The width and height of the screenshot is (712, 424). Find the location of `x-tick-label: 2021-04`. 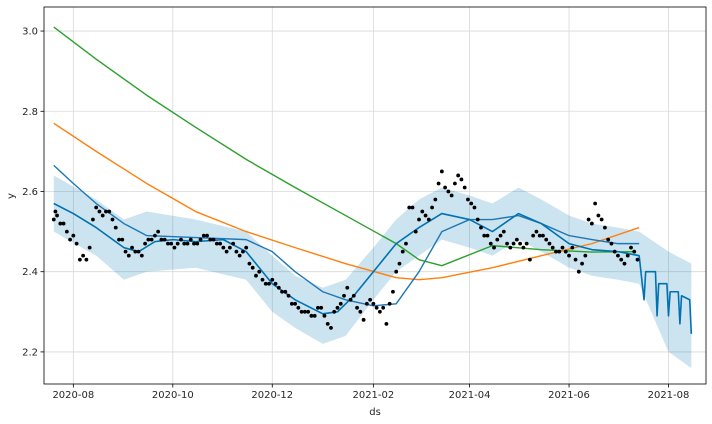

x-tick-label: 2021-04 is located at coordinates (470, 395).